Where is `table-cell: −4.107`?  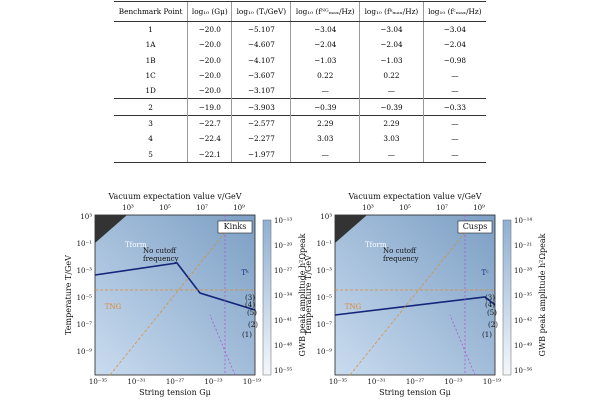
table-cell: −4.107 is located at coordinates (261, 60).